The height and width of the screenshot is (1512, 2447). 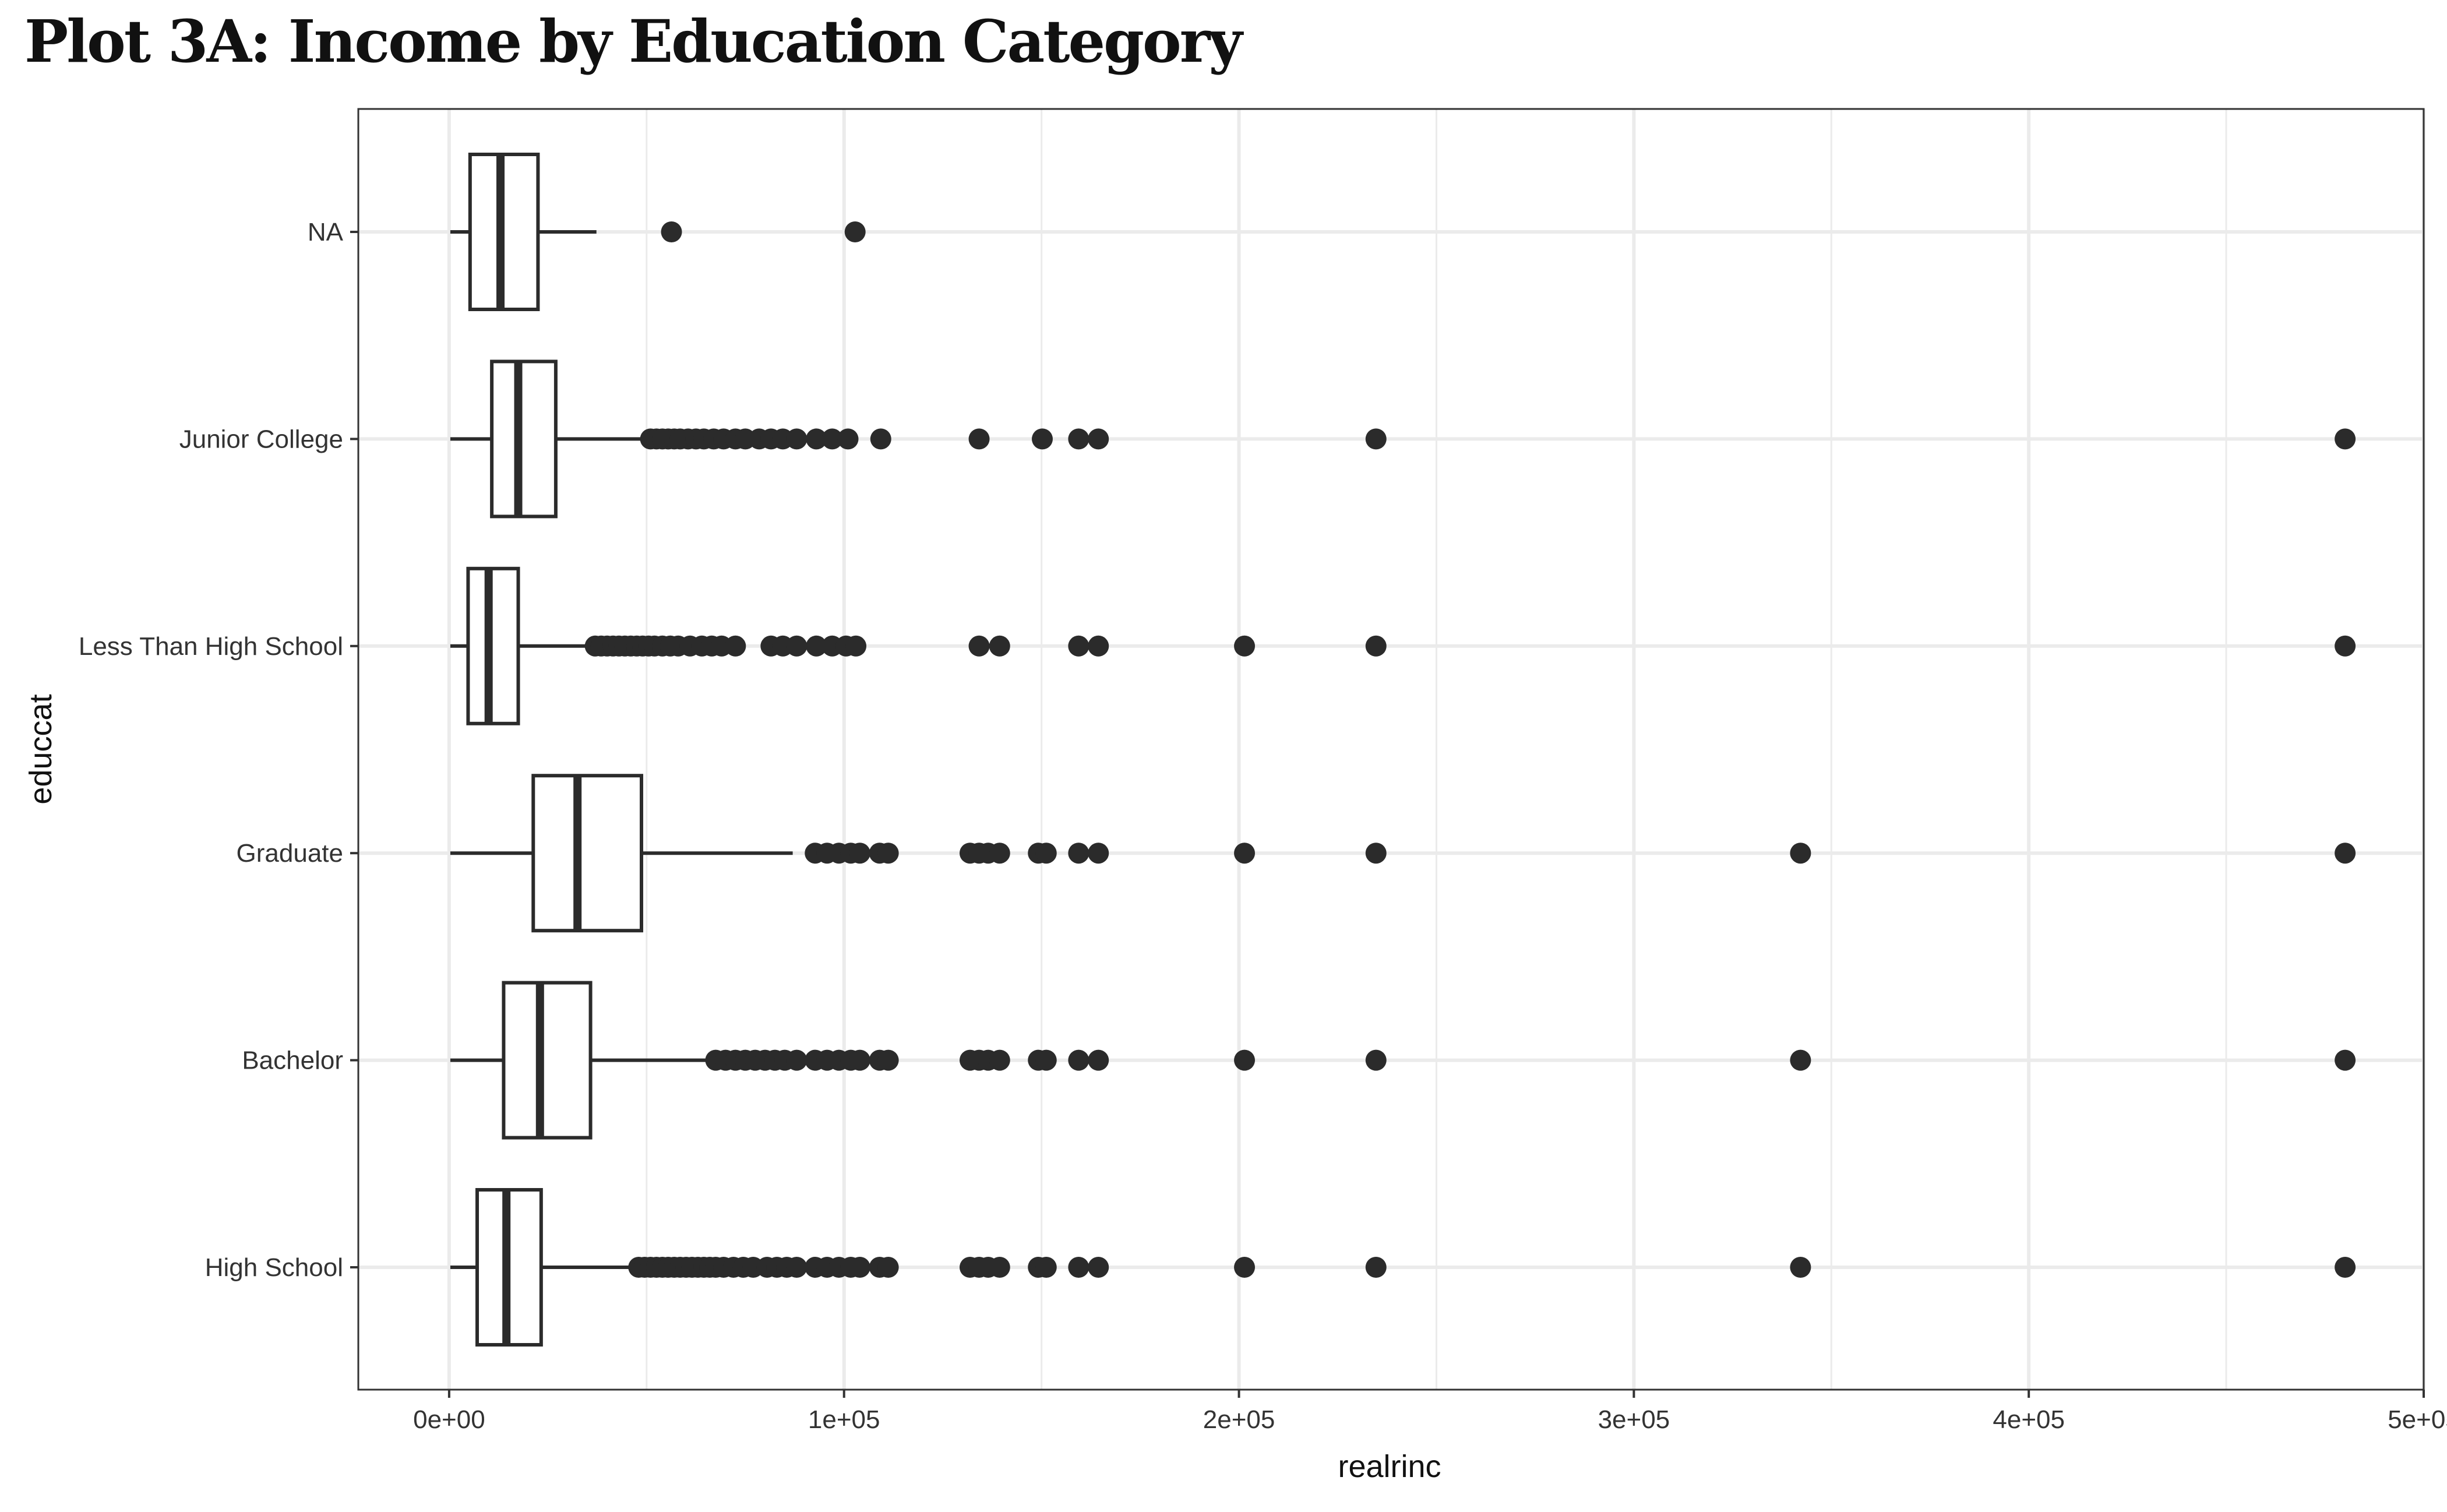 I want to click on chart-title: Plot 3A: Income by Education Category, so click(x=633, y=41).